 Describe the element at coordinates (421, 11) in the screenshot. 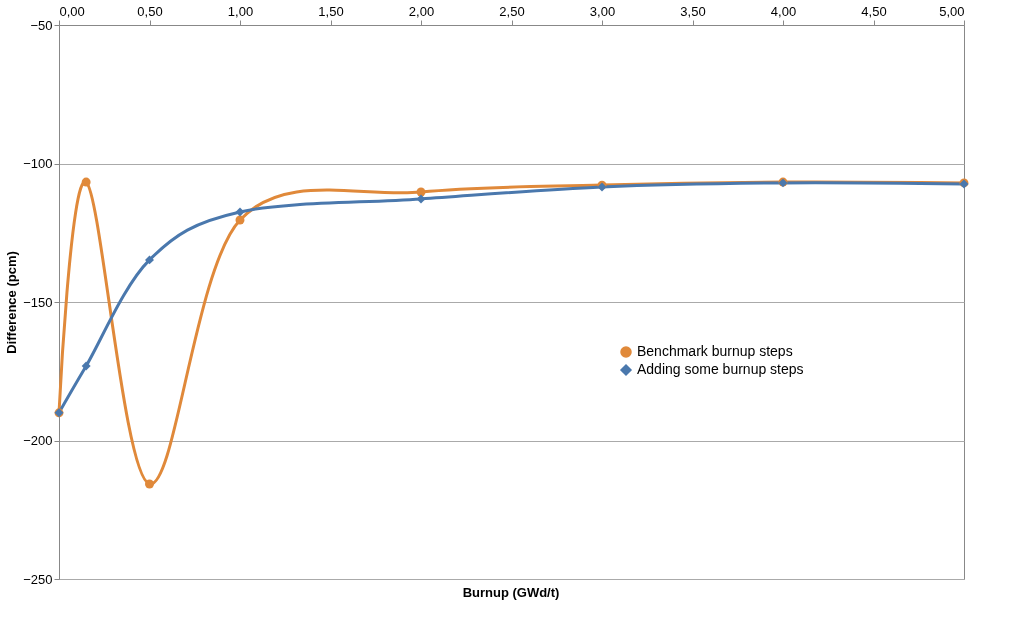

I see `x-tick-label: 2,00` at that location.